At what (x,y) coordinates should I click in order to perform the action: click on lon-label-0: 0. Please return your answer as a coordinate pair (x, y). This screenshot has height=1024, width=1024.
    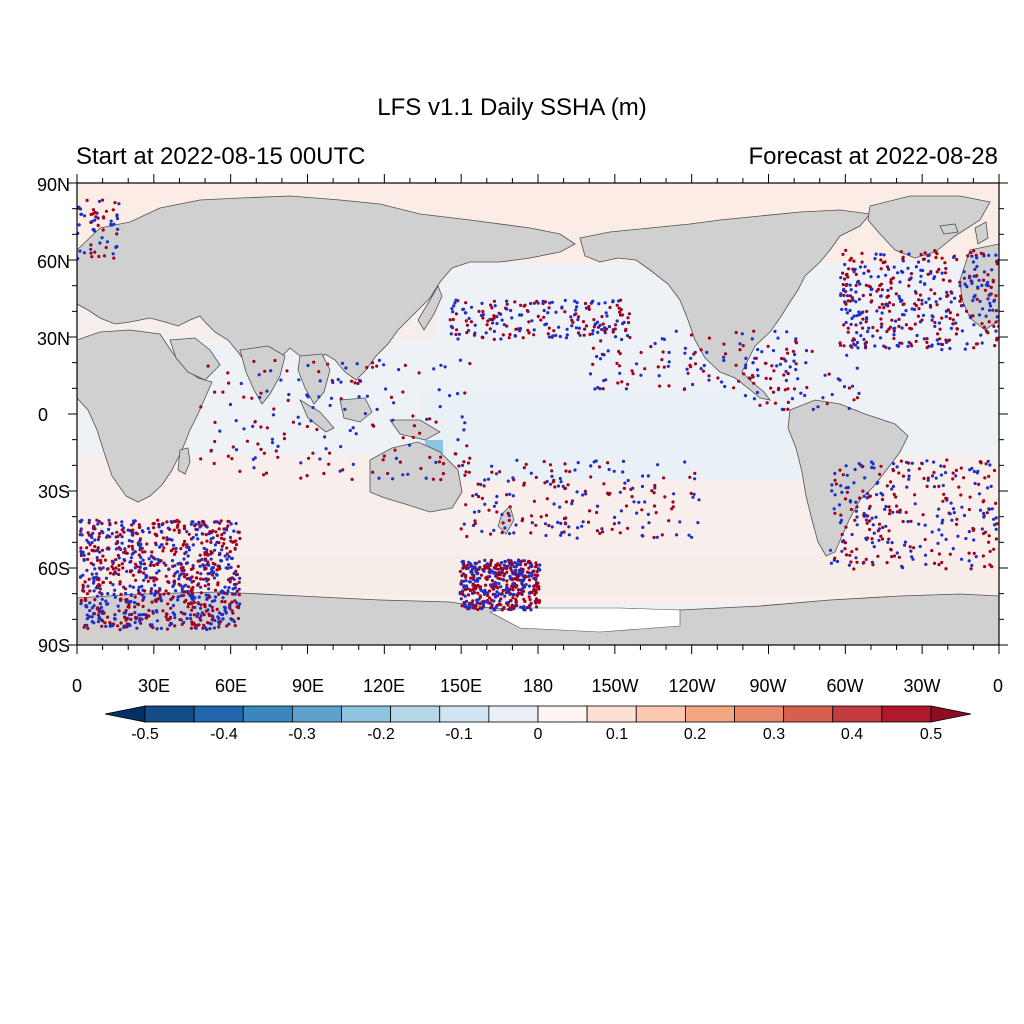
    Looking at the image, I should click on (77, 686).